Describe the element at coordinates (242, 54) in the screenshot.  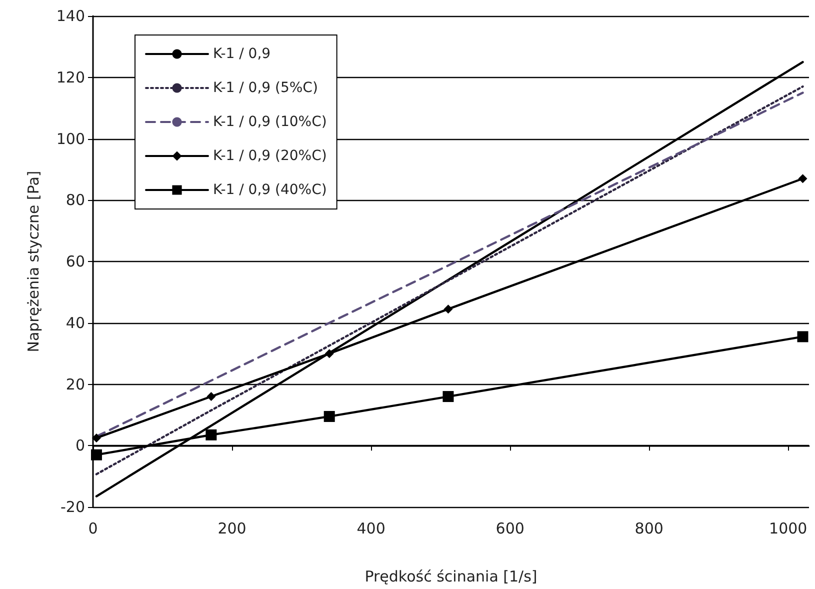
I see `legend-label: K-1 / 0,9` at that location.